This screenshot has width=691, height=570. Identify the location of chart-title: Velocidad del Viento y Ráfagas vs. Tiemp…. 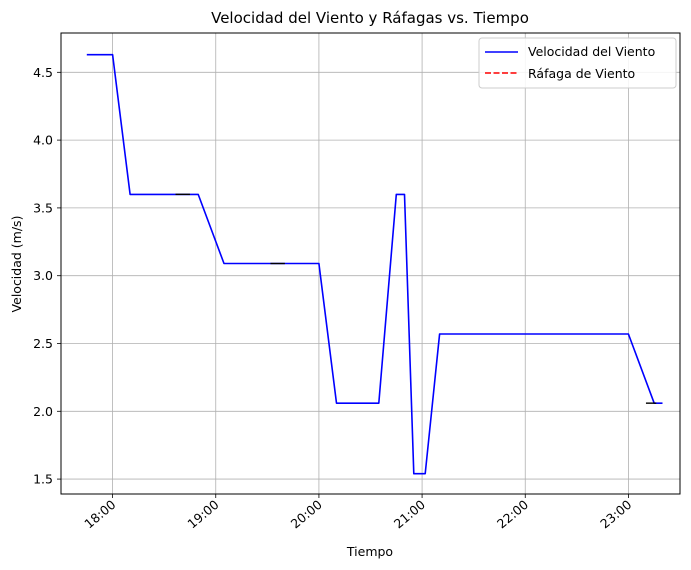
(370, 18).